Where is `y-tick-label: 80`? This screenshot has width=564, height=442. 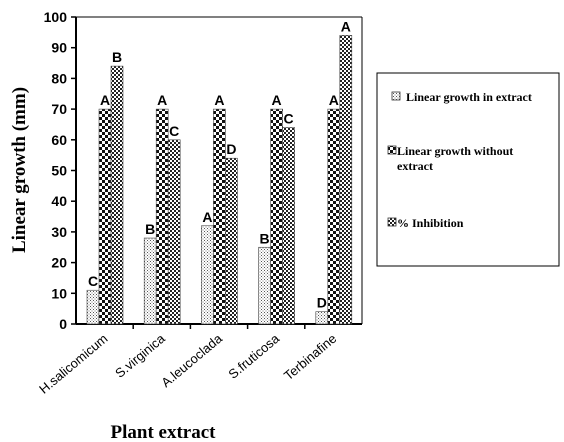 y-tick-label: 80 is located at coordinates (59, 78).